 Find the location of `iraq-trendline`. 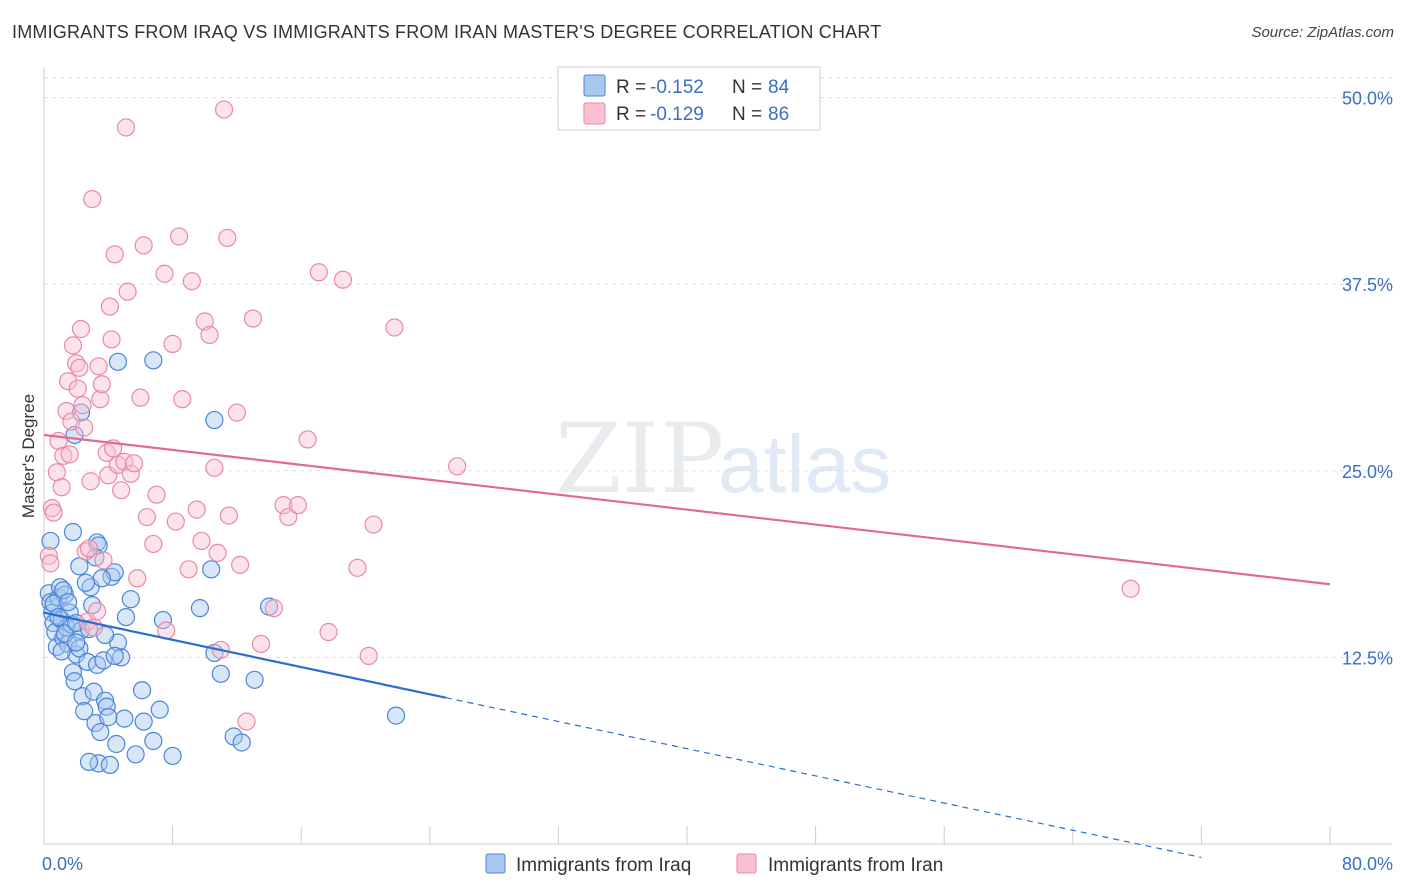

iraq-trendline is located at coordinates (245, 655).